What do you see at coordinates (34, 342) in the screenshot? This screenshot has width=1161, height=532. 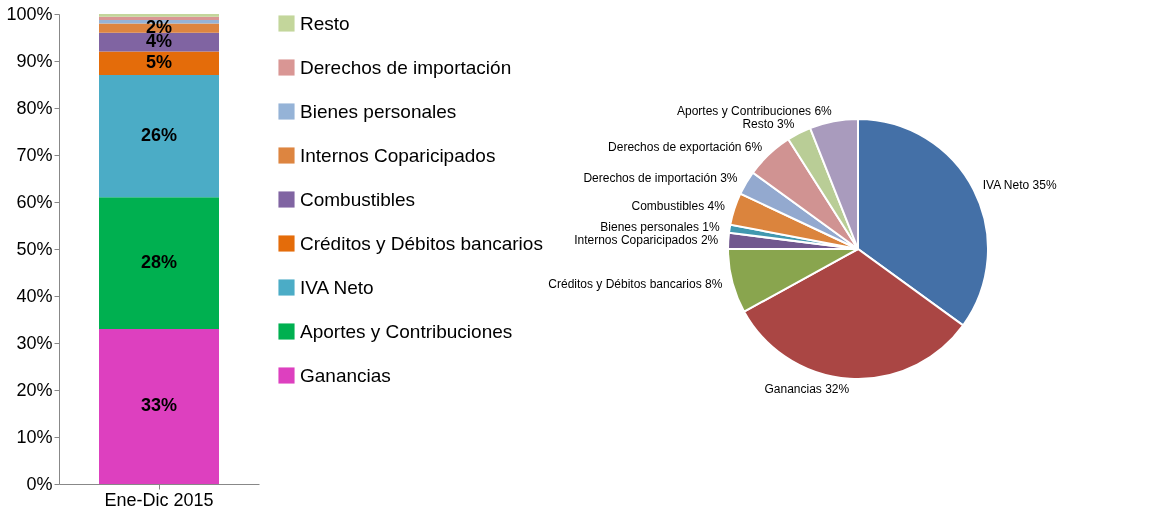 I see `y-tick-label: 30%` at bounding box center [34, 342].